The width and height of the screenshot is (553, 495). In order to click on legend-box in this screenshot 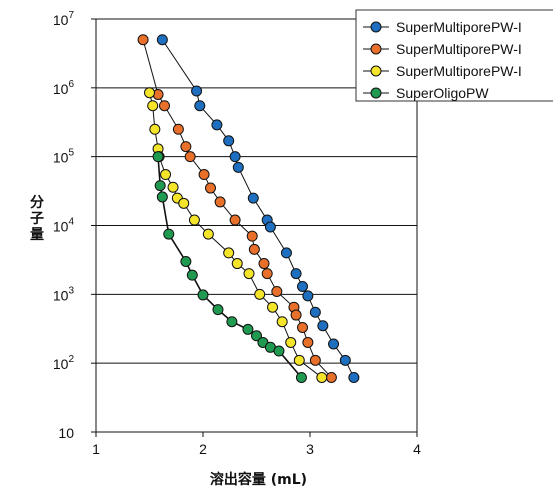, I will do `click(454, 55)`.